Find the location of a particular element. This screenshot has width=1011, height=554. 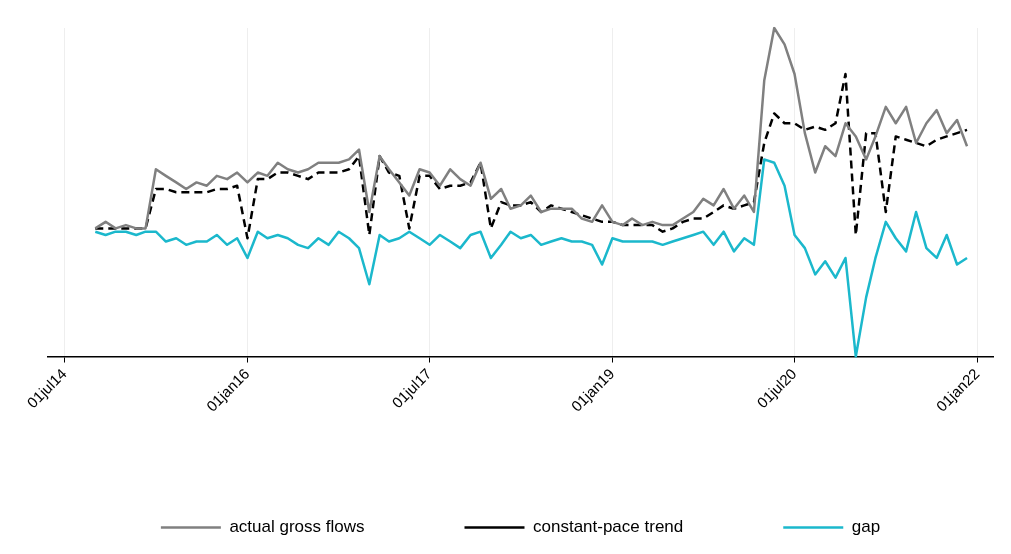

legend-label: actual gross flows is located at coordinates (297, 527).